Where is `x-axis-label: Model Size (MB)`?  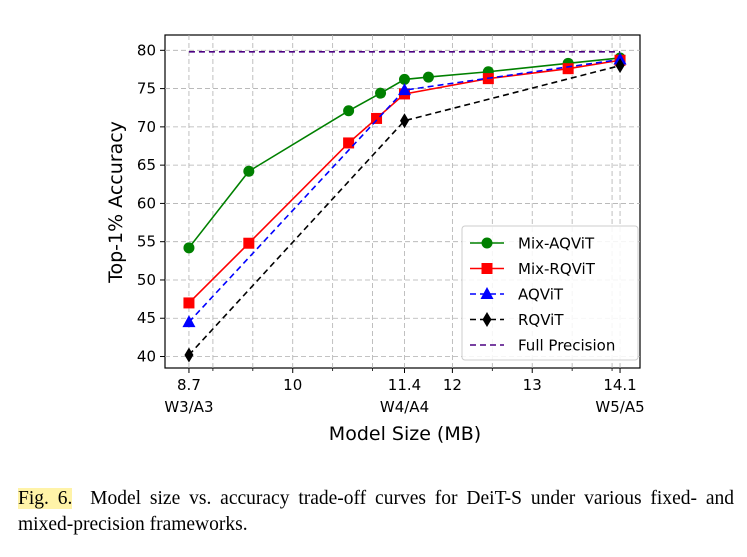 x-axis-label: Model Size (MB) is located at coordinates (405, 434).